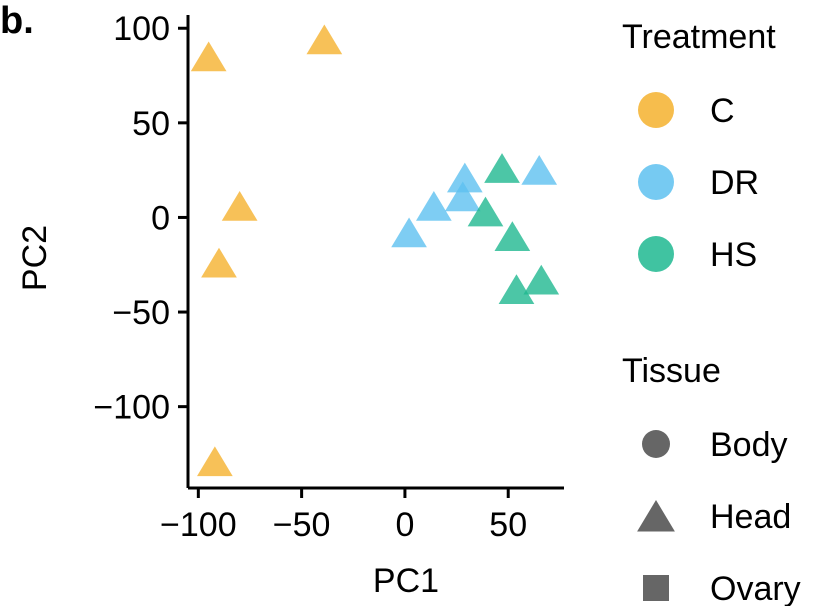 Image resolution: width=816 pixels, height=606 pixels. What do you see at coordinates (131, 408) in the screenshot?
I see `y-tick-label: −100` at bounding box center [131, 408].